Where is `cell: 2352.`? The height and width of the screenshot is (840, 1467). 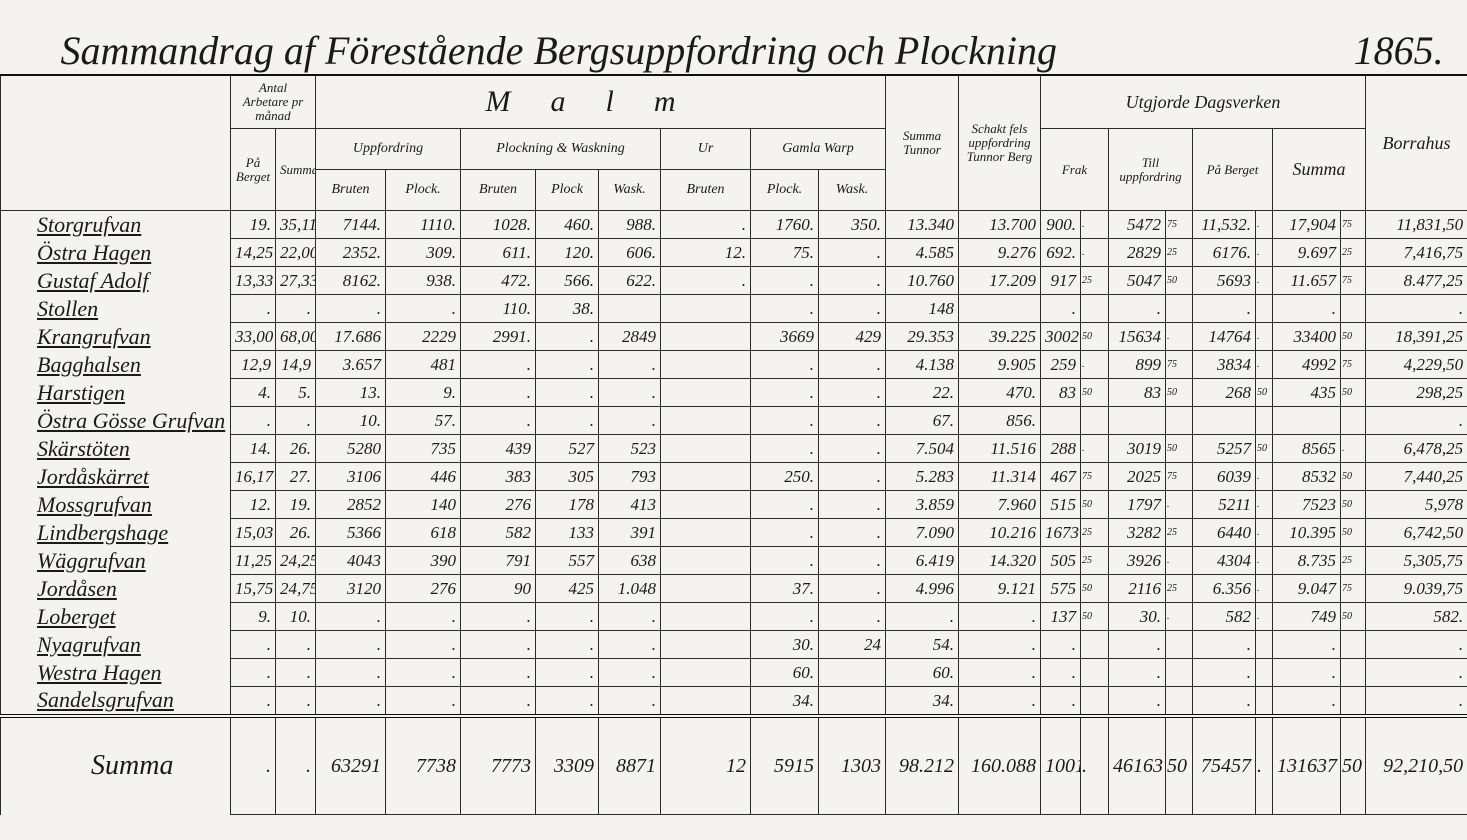
cell: 2352. is located at coordinates (350, 252).